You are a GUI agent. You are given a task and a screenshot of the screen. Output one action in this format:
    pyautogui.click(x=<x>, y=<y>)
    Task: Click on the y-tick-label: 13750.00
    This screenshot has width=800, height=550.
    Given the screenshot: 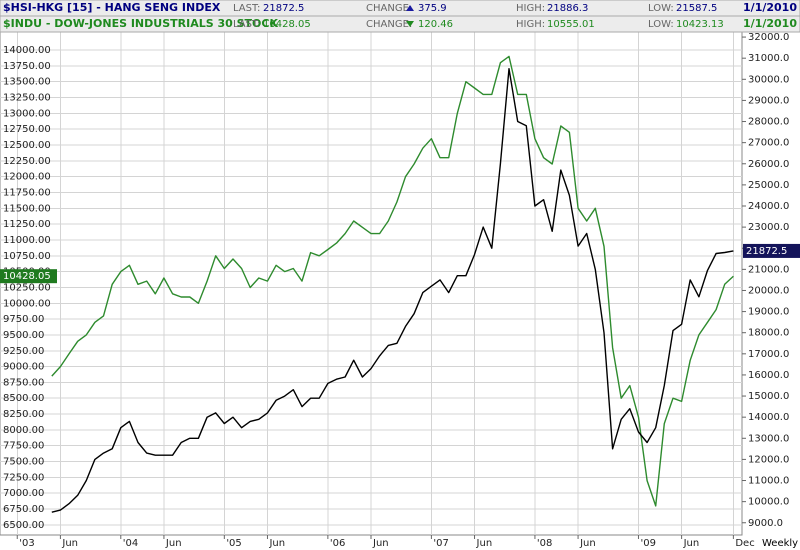 What is the action you would take?
    pyautogui.click(x=27, y=66)
    